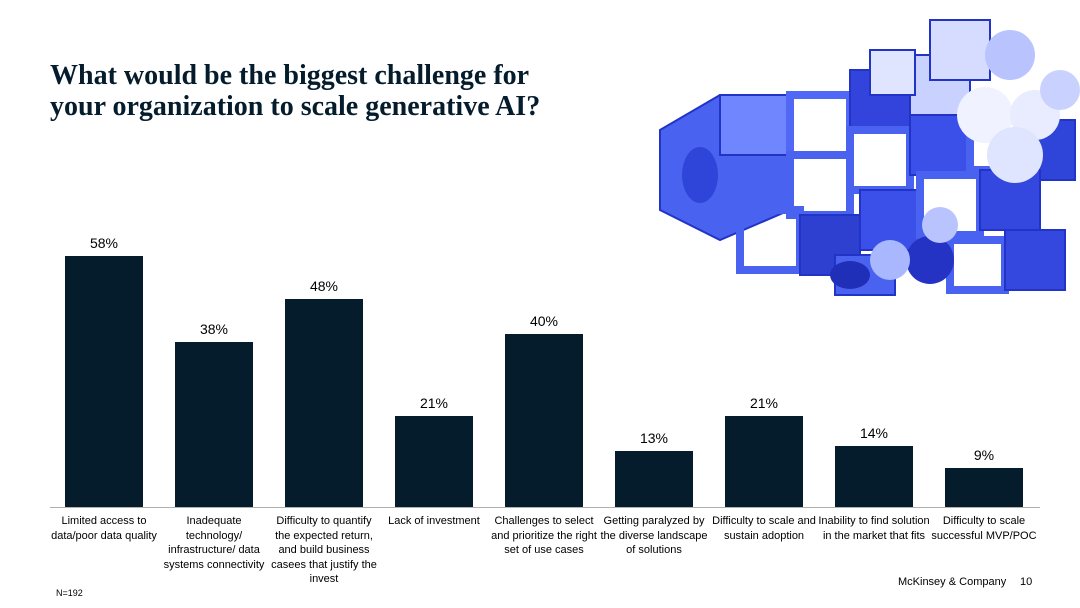  What do you see at coordinates (324, 286) in the screenshot?
I see `value-label: 48%` at bounding box center [324, 286].